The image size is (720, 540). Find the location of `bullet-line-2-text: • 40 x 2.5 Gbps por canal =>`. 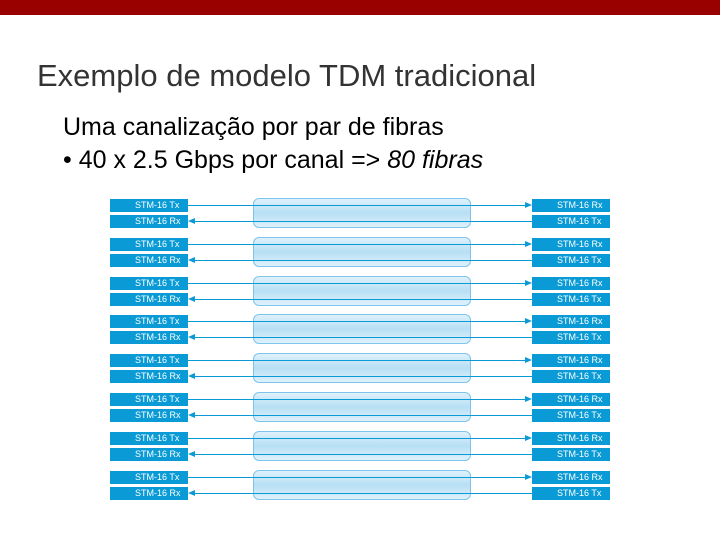

bullet-line-2-text: • 40 x 2.5 Gbps por canal => is located at coordinates (225, 160).